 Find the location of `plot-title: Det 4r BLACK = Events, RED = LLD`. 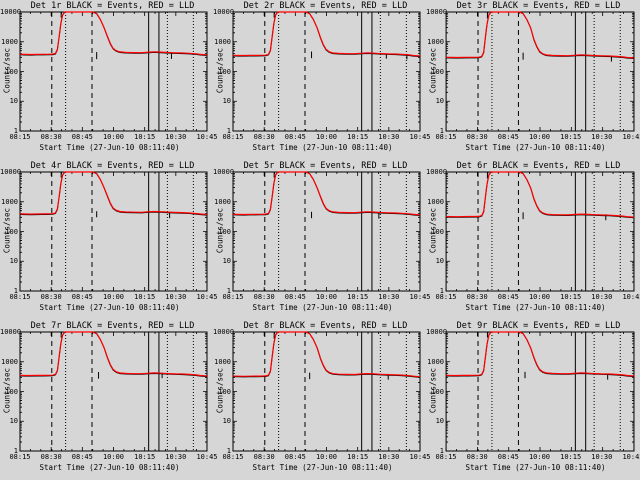

plot-title: Det 4r BLACK = Events, RED = LLD is located at coordinates (112, 166).